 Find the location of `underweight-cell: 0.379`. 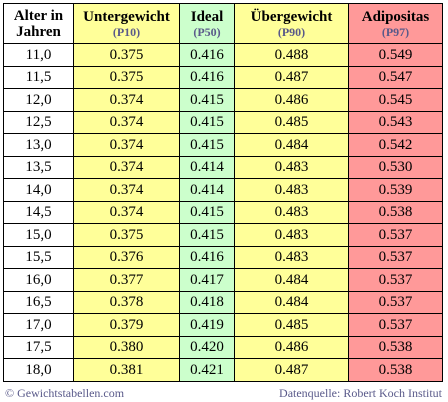

underweight-cell: 0.379 is located at coordinates (126, 325).